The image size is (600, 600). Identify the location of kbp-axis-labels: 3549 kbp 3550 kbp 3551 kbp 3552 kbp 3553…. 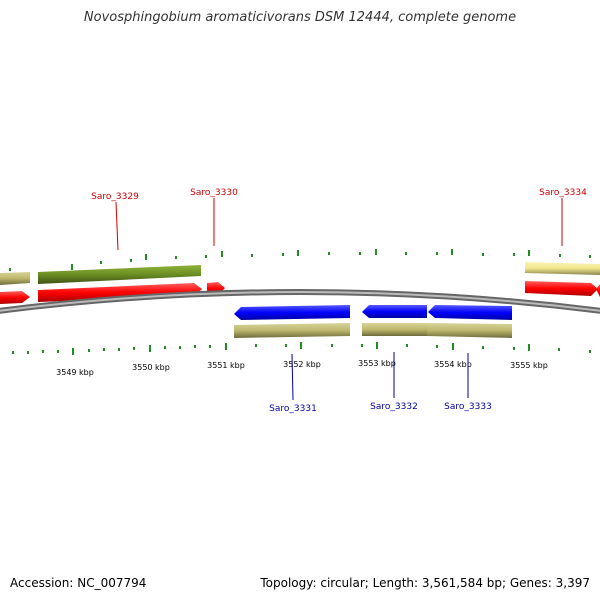
(302, 368).